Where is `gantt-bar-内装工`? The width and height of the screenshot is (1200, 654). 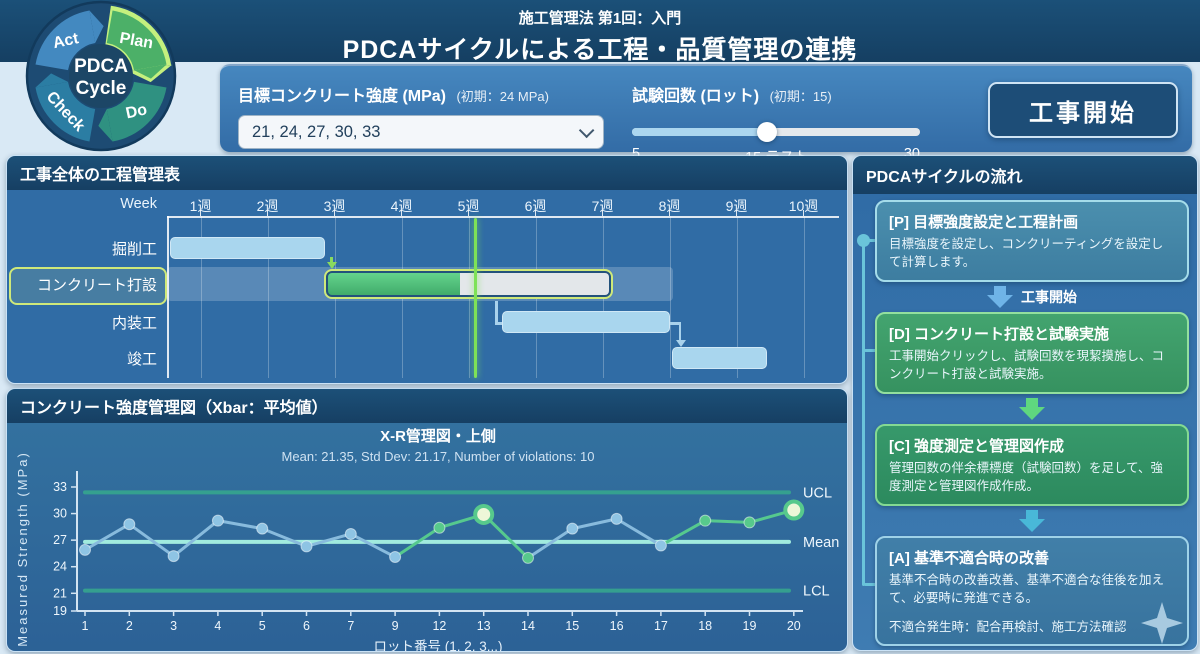
gantt-bar-内装工 is located at coordinates (586, 322).